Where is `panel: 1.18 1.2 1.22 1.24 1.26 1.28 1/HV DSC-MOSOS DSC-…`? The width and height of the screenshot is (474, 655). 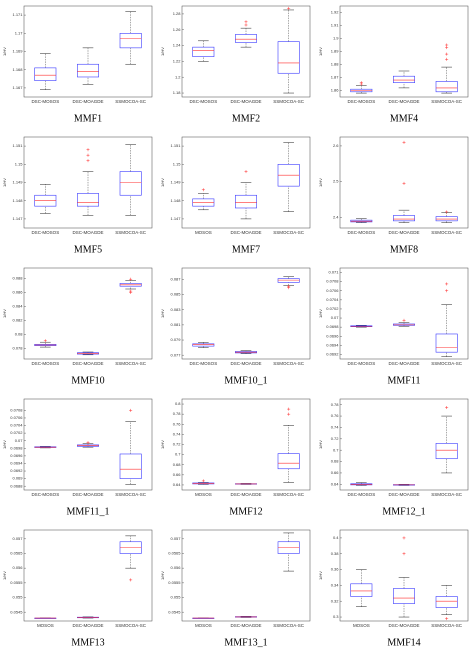 panel: 1.18 1.2 1.22 1.24 1.26 1.28 1/HV DSC-MOSOS DSC-… is located at coordinates (235, 64).